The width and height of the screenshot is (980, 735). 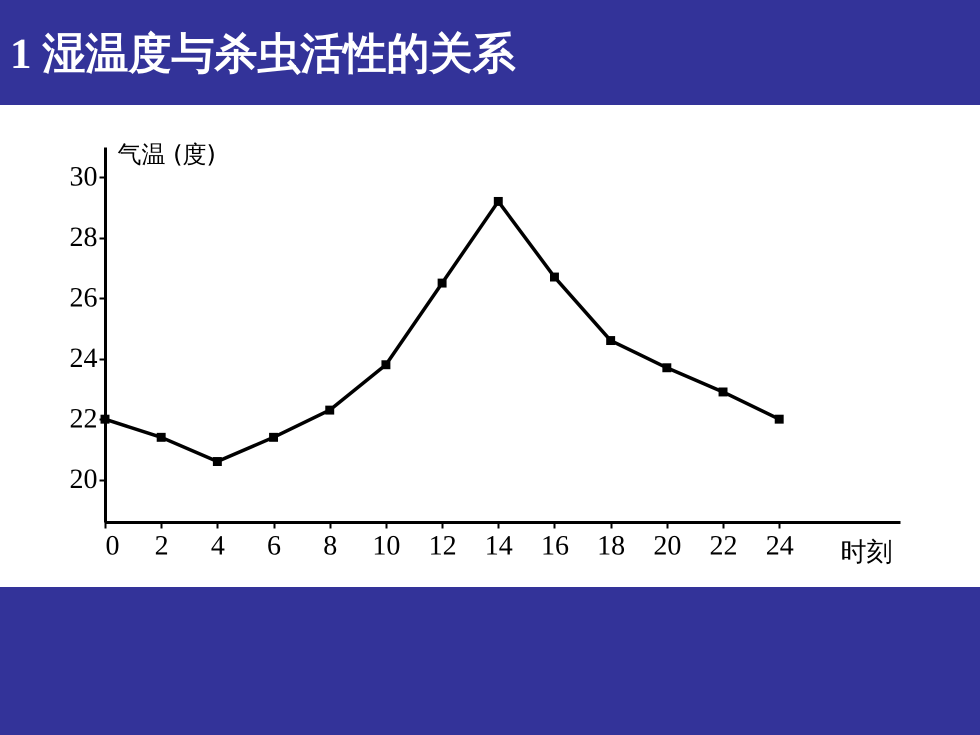 What do you see at coordinates (554, 546) in the screenshot?
I see `x-tick-label: 16` at bounding box center [554, 546].